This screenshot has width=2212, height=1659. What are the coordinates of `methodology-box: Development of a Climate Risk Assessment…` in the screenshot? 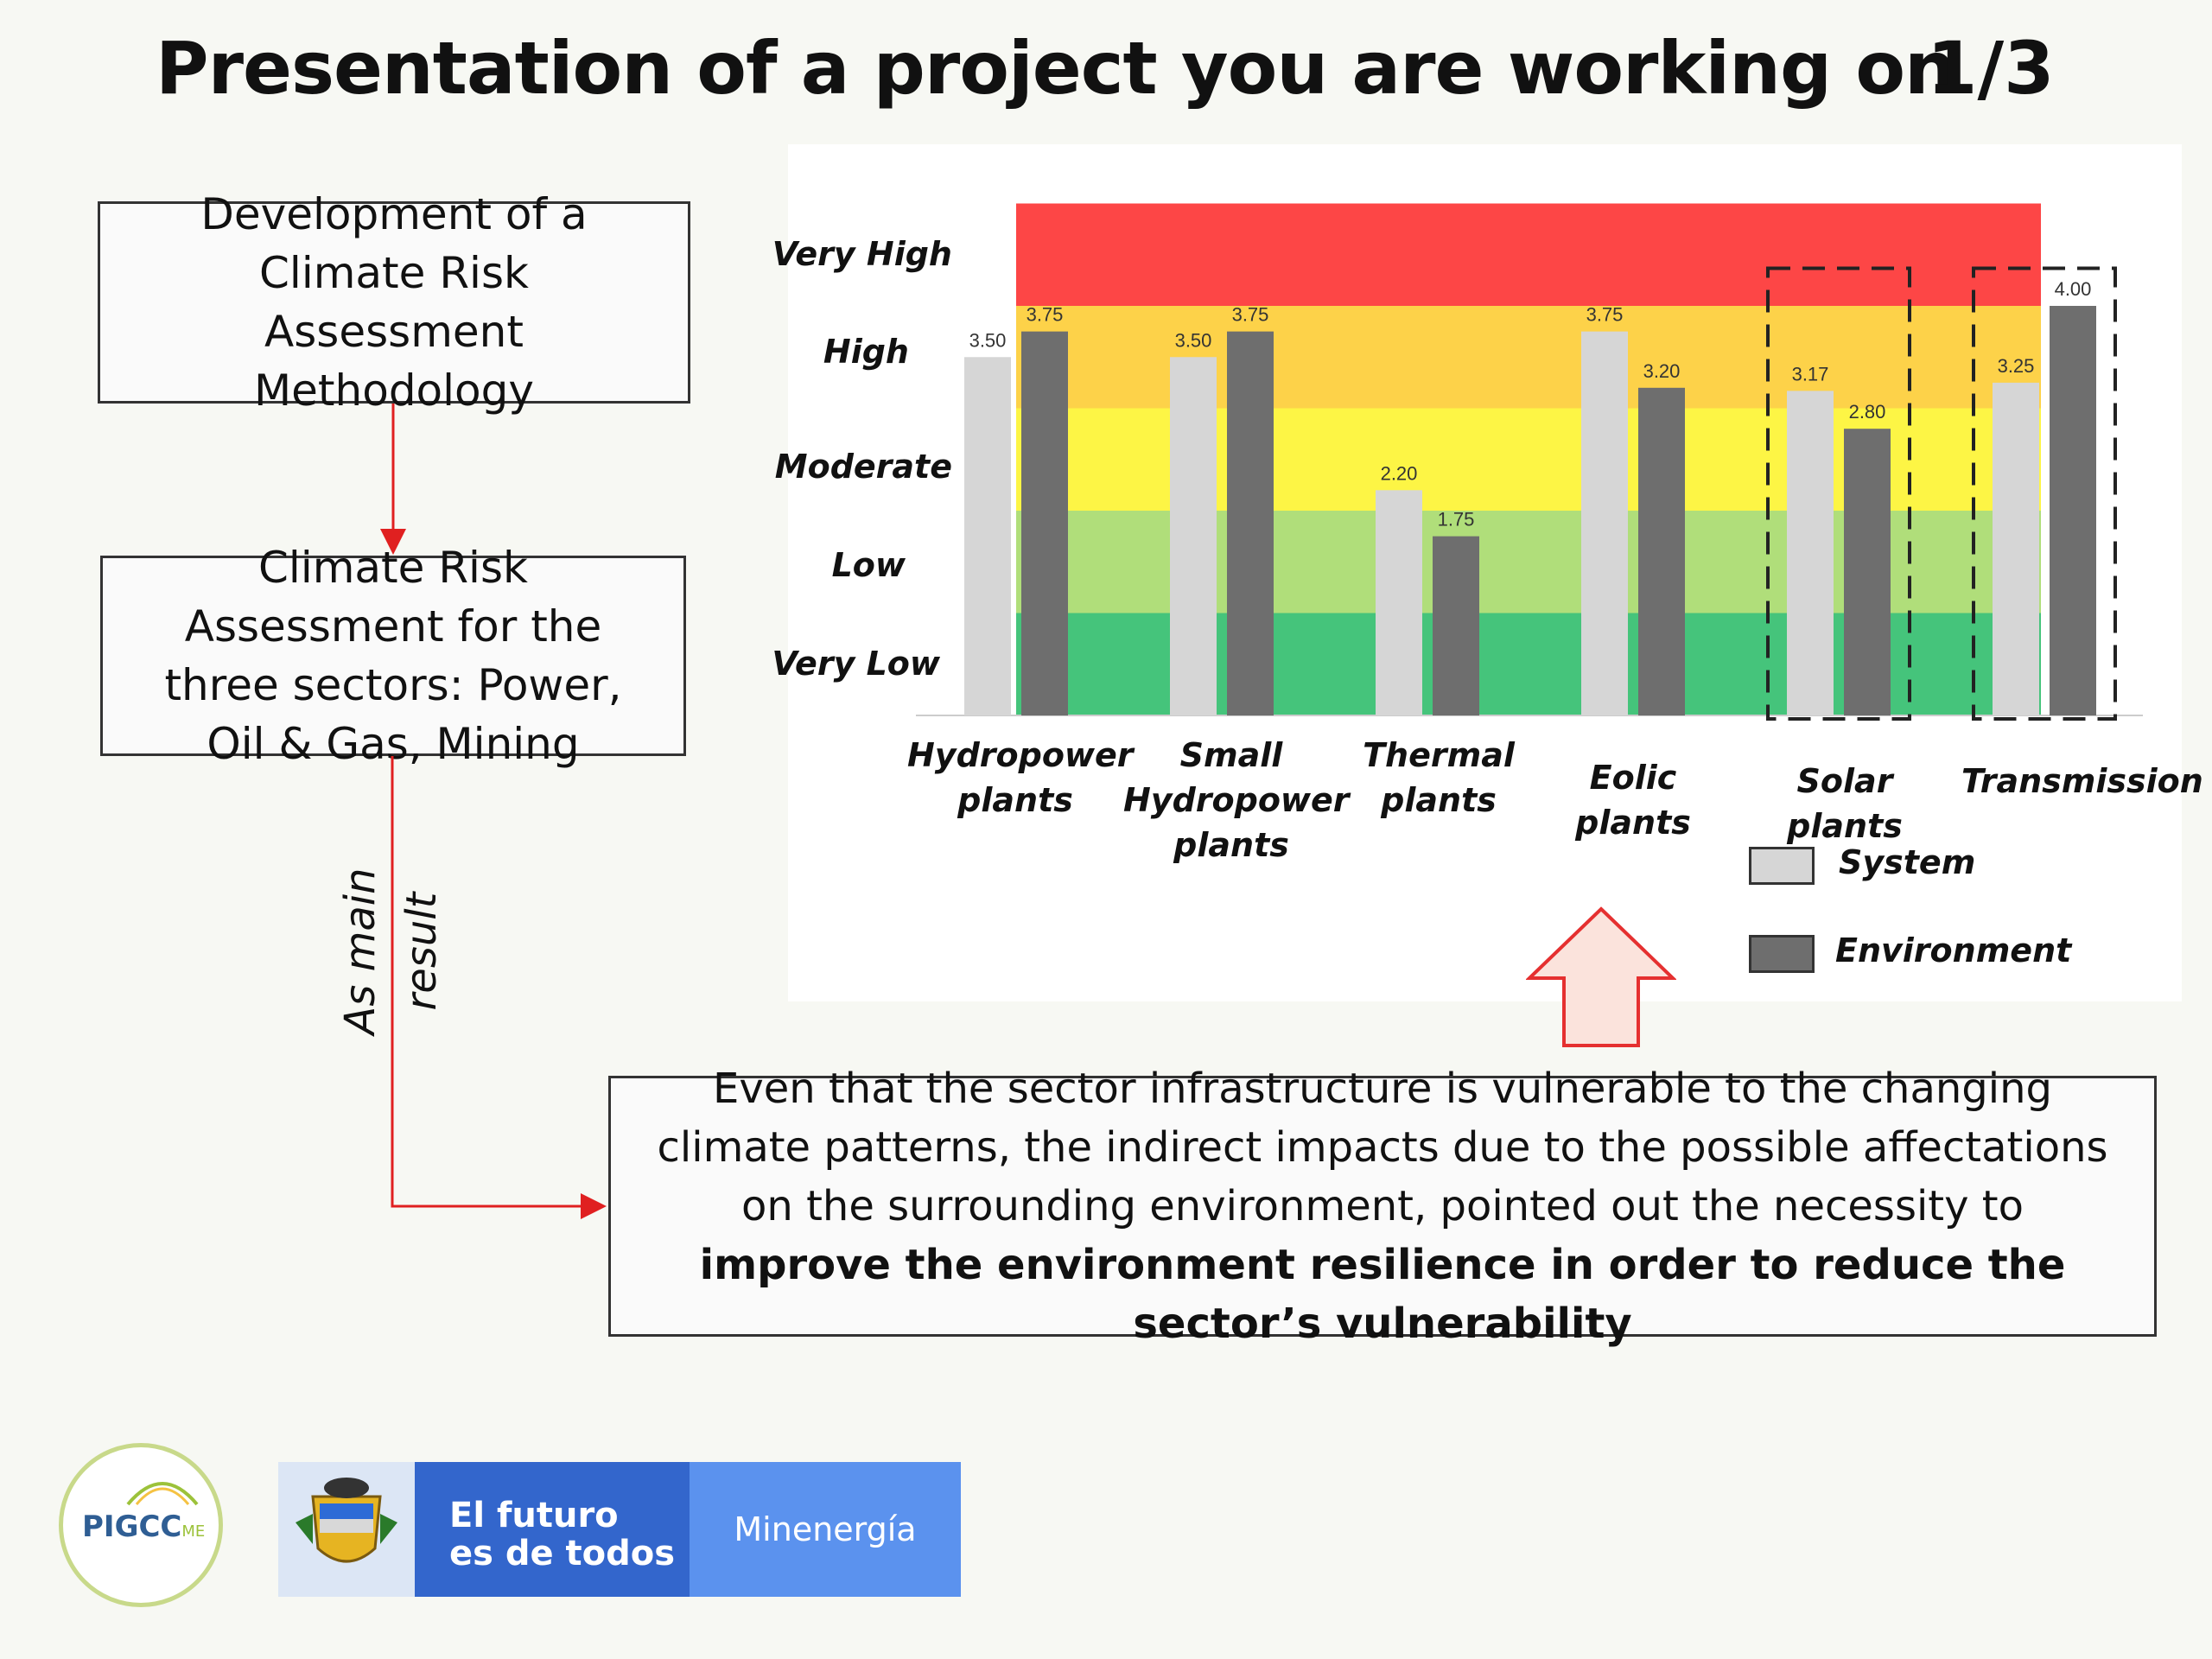 It's located at (394, 302).